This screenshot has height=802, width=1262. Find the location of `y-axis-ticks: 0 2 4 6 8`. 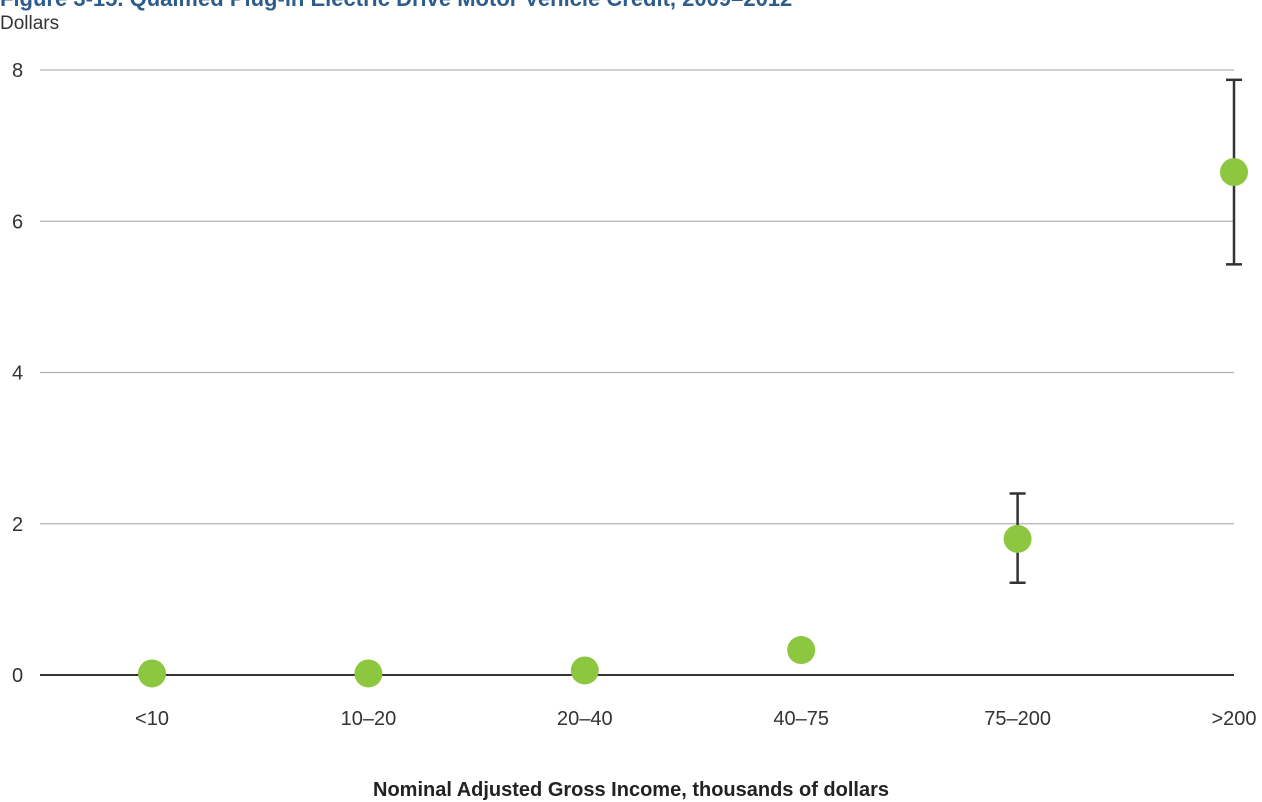

y-axis-ticks: 0 2 4 6 8 is located at coordinates (17, 373).